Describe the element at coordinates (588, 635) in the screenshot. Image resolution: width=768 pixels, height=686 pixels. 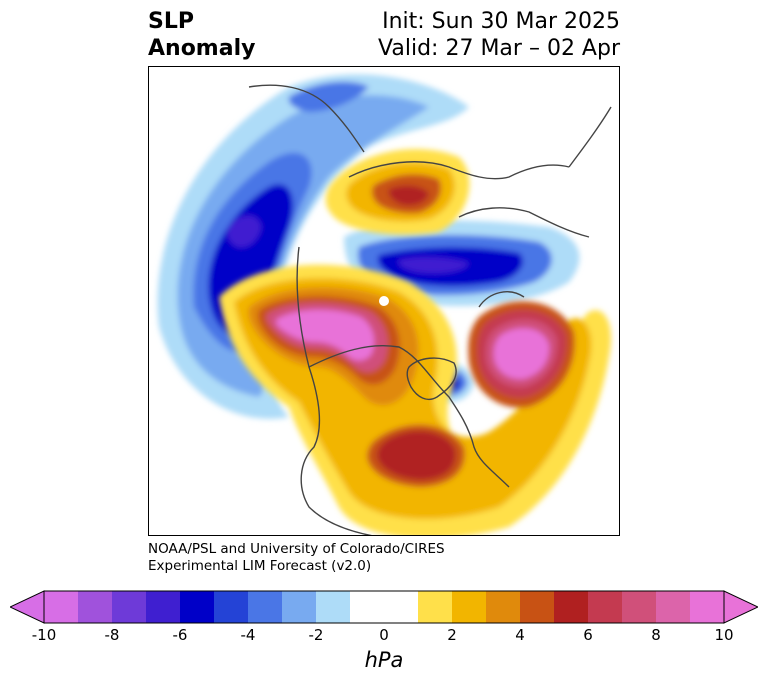
I see `colorbar-tick-label: 6` at that location.